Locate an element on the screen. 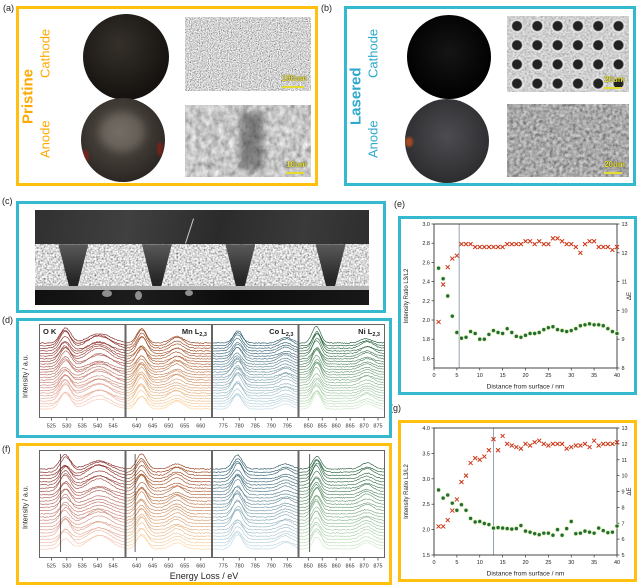 This screenshot has width=640, height=587. svg-text: 6 is located at coordinates (623, 540).